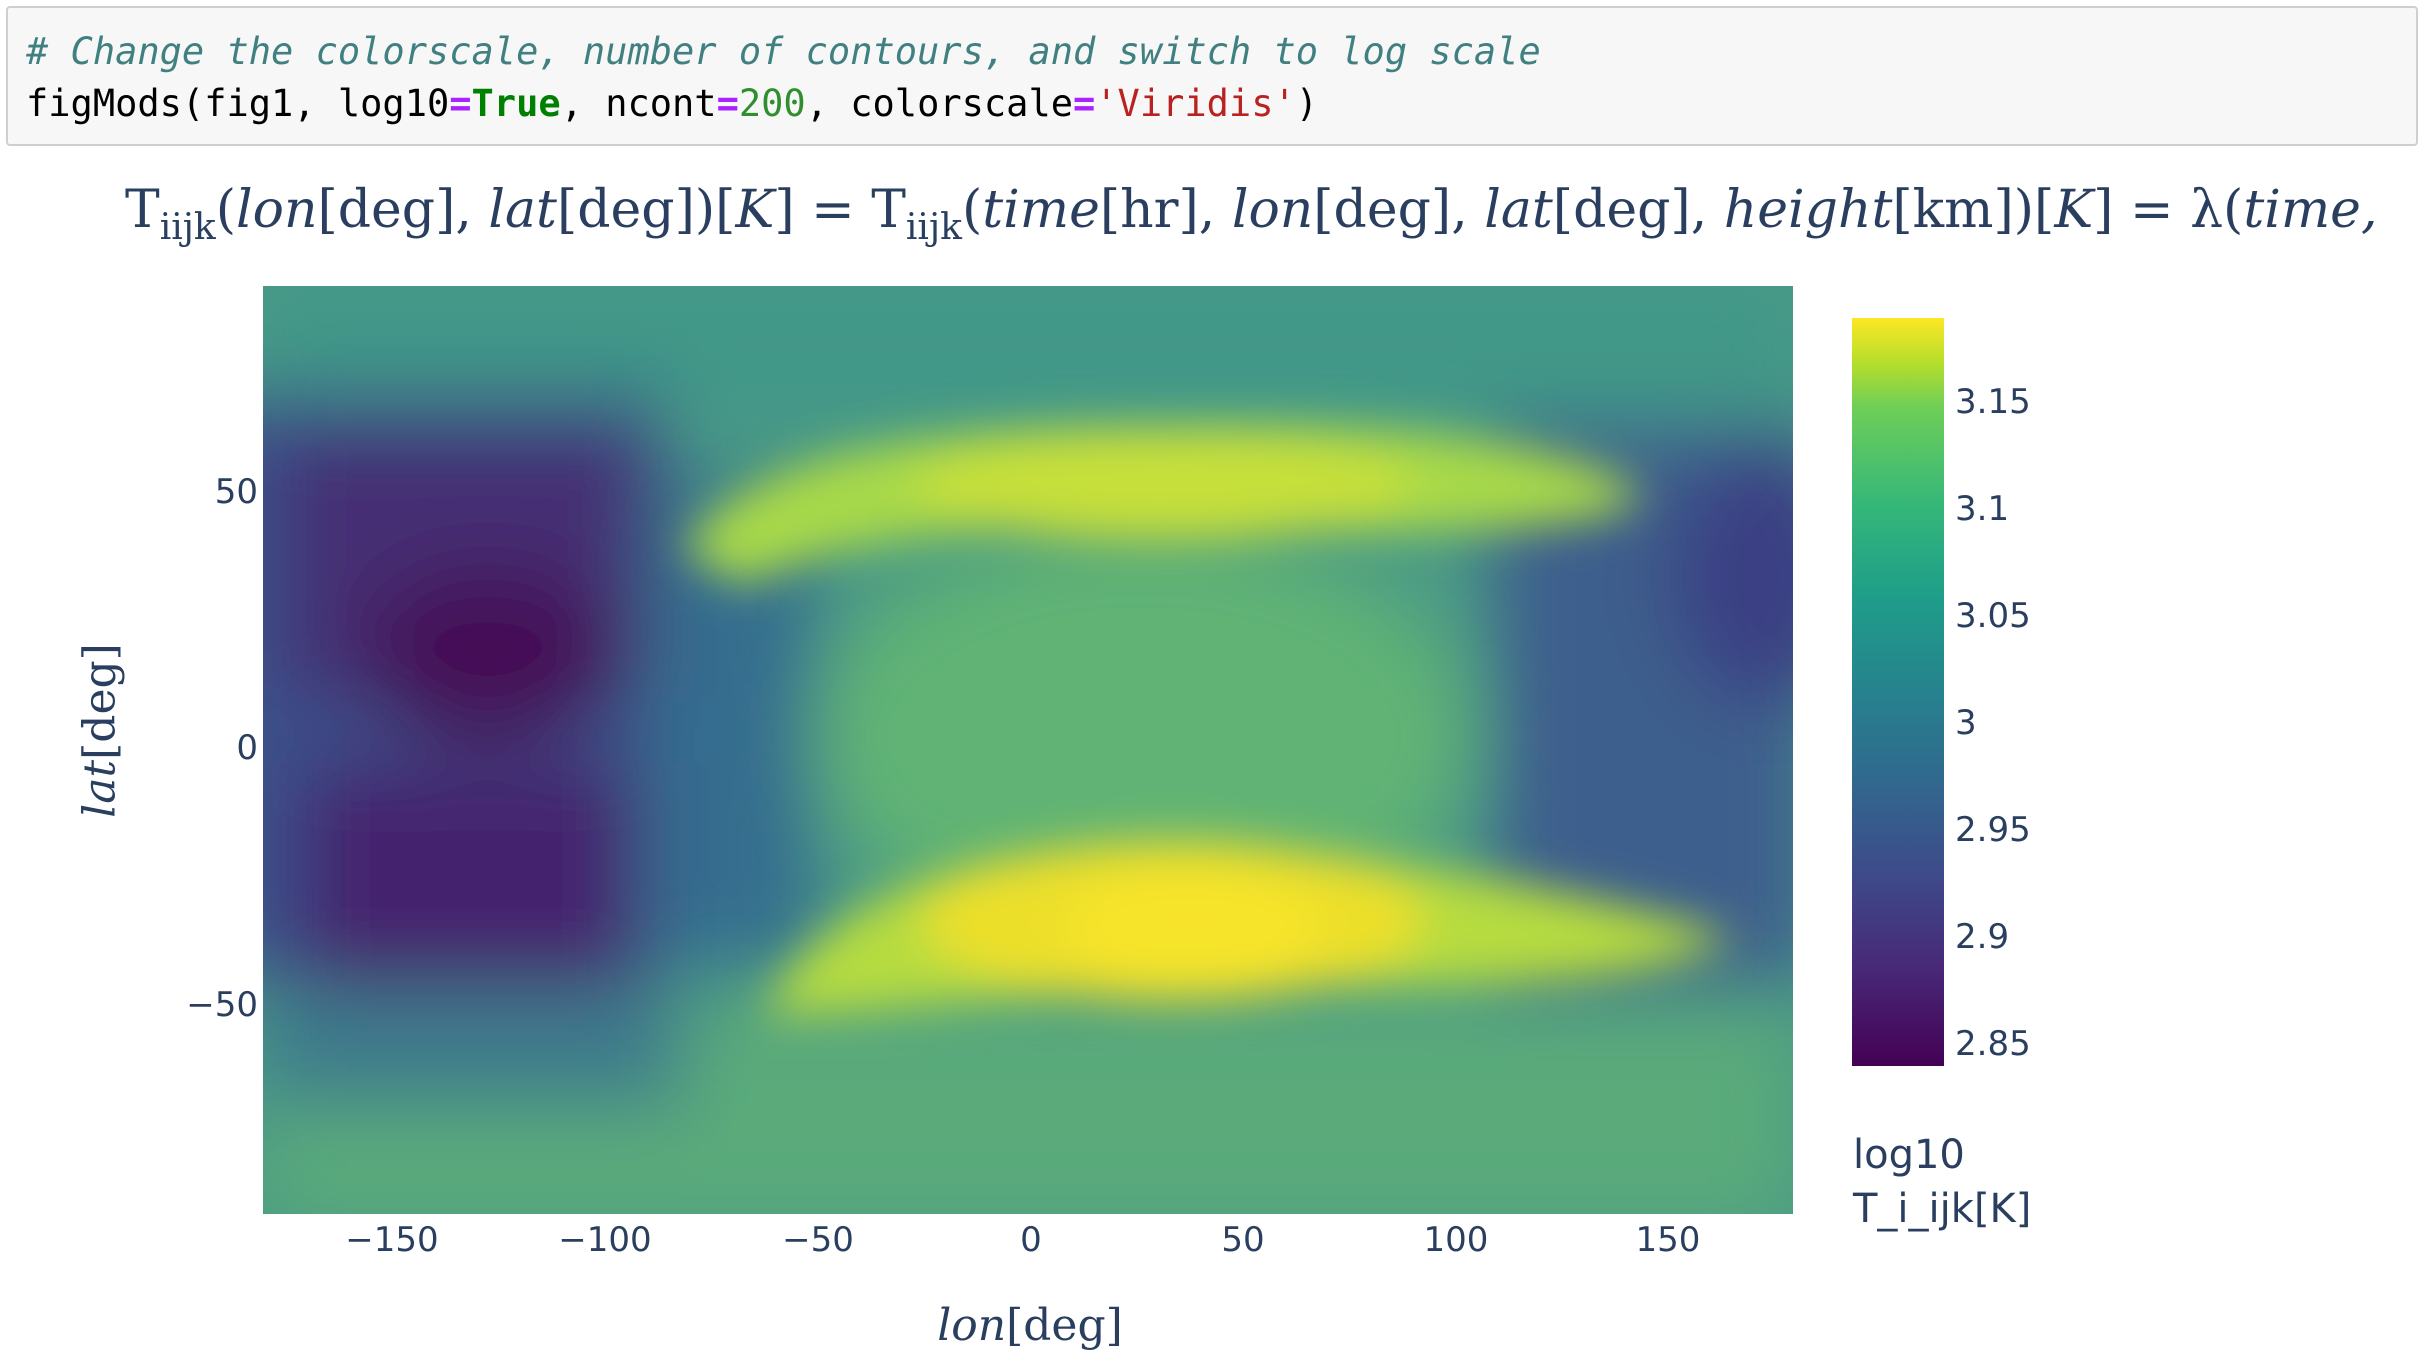  What do you see at coordinates (236, 492) in the screenshot?
I see `y-tick-label: 50` at bounding box center [236, 492].